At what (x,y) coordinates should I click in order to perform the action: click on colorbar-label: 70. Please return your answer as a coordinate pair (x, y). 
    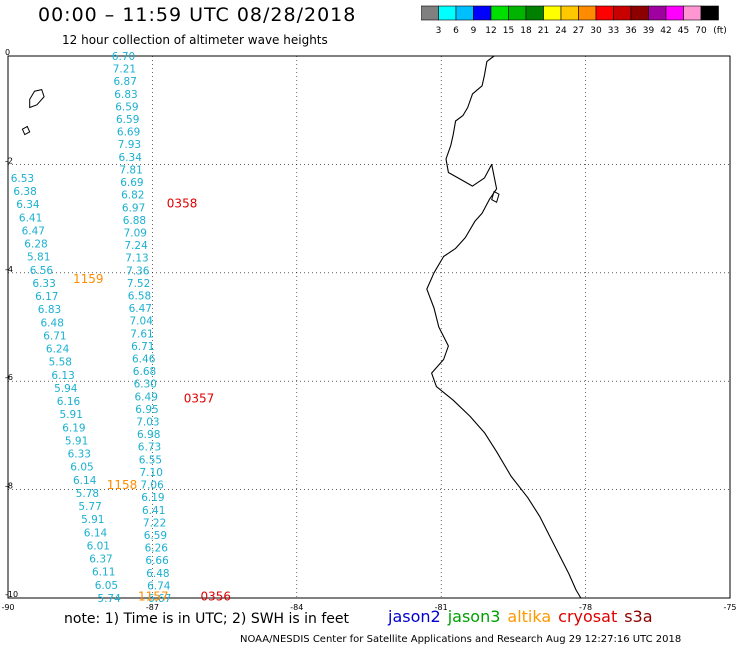
    Looking at the image, I should click on (701, 30).